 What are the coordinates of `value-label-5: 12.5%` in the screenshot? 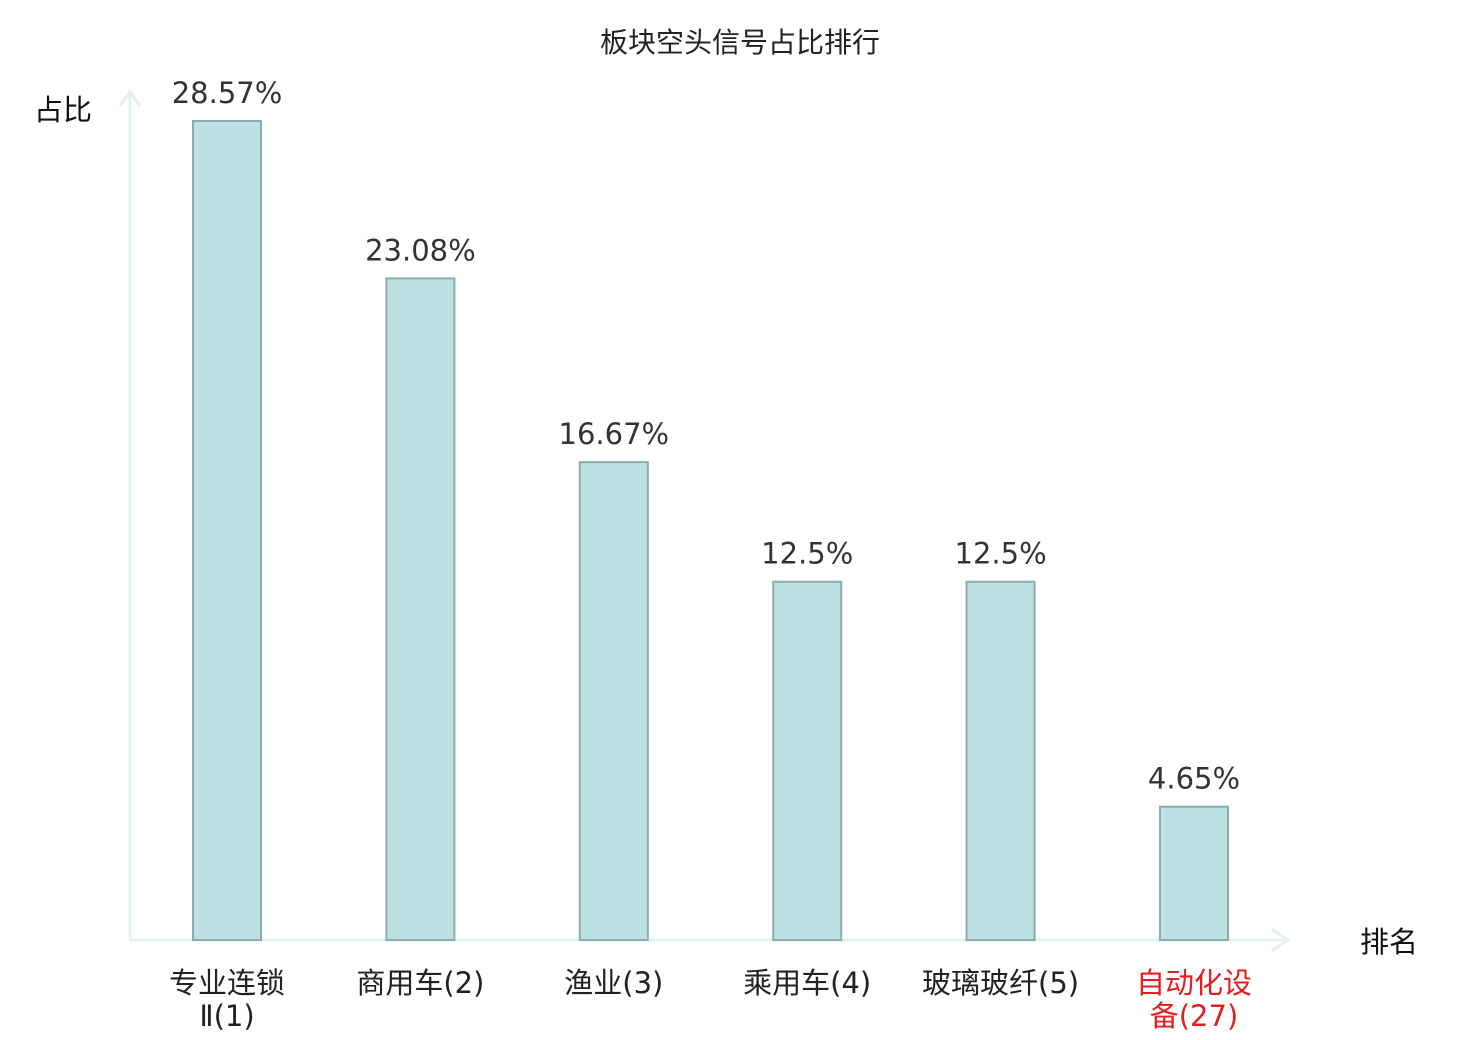 It's located at (1001, 554).